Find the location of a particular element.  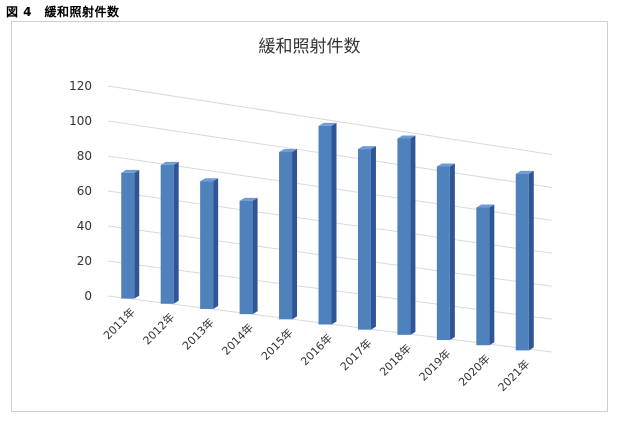

x-tick-label: 2014年 is located at coordinates (237, 338).